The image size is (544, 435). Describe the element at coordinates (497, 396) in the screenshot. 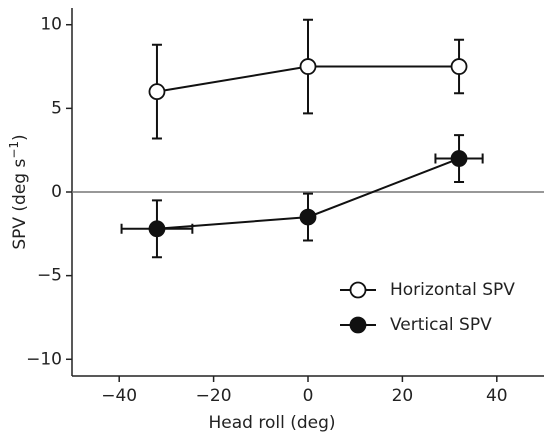

I see `x-tick-label: 40` at that location.